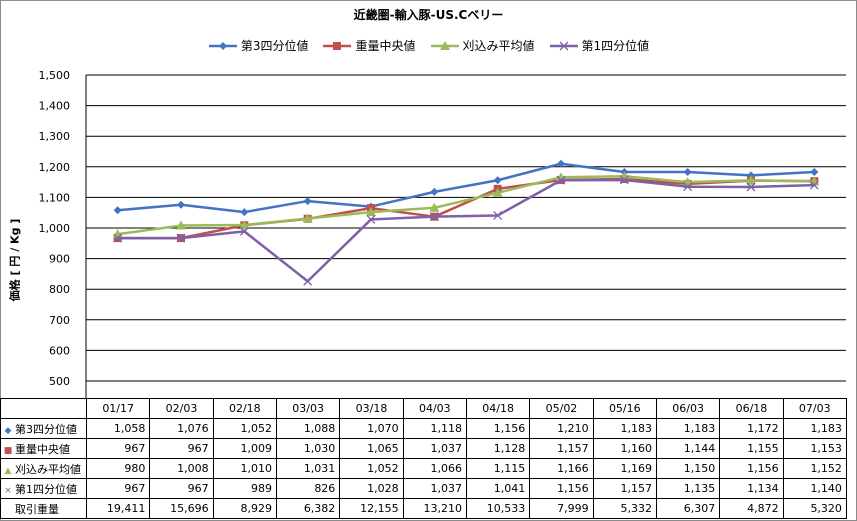  What do you see at coordinates (751, 448) in the screenshot?
I see `data-label: 1,155` at bounding box center [751, 448].